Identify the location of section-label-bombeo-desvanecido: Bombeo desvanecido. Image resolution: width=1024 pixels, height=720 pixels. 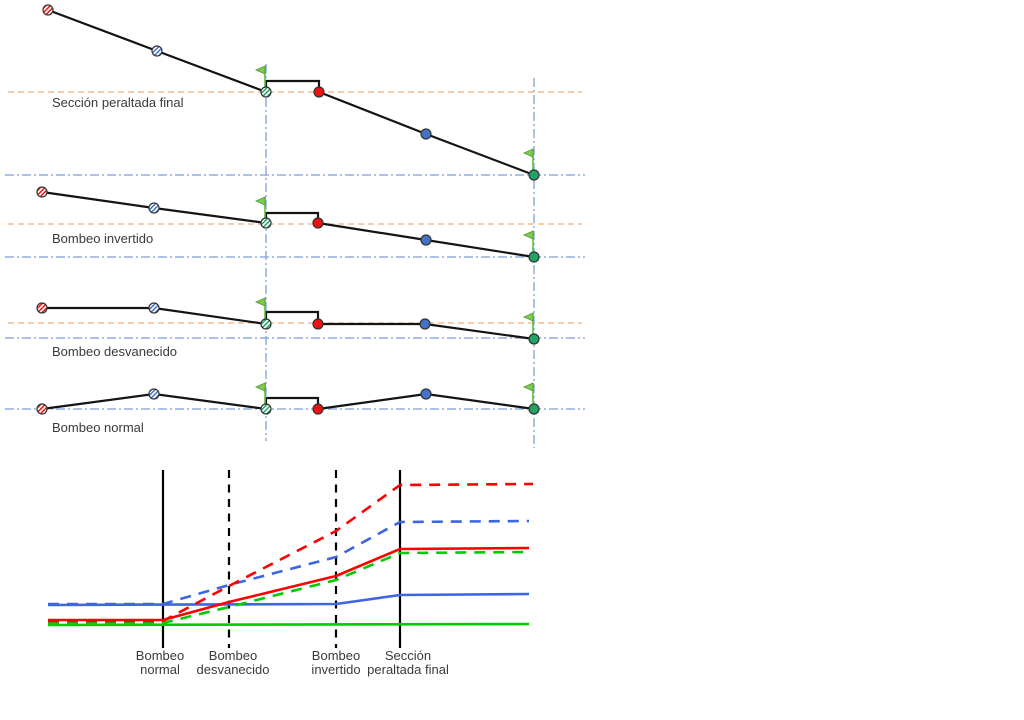
(115, 351).